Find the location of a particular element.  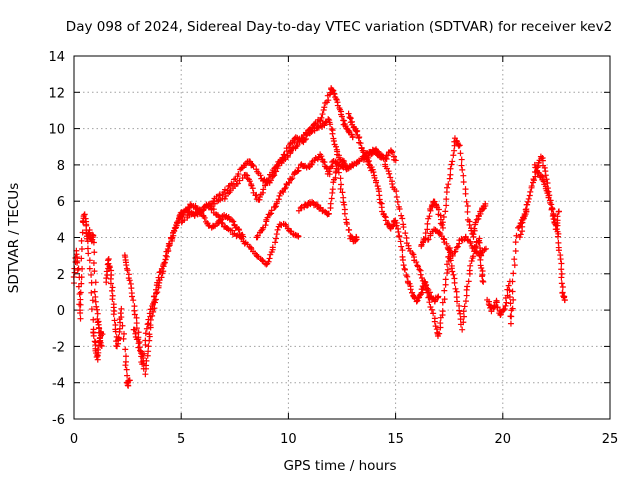

y-tick-label: 4 is located at coordinates (61, 239).